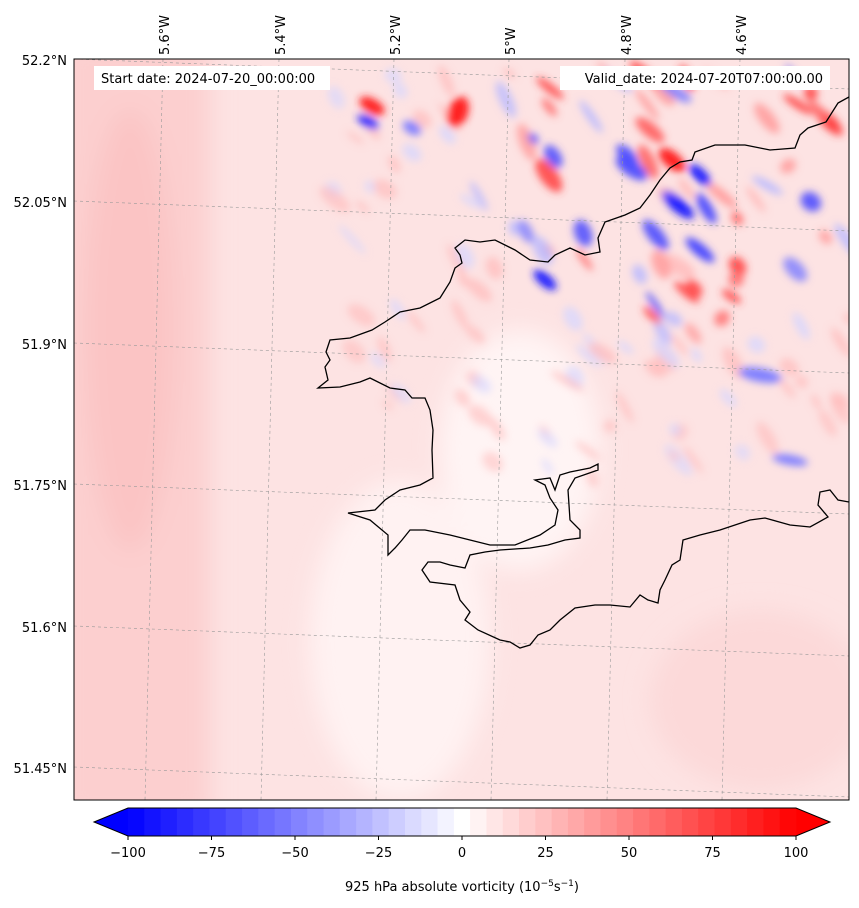  I want to click on colorbar-tick-label: 25, so click(545, 853).